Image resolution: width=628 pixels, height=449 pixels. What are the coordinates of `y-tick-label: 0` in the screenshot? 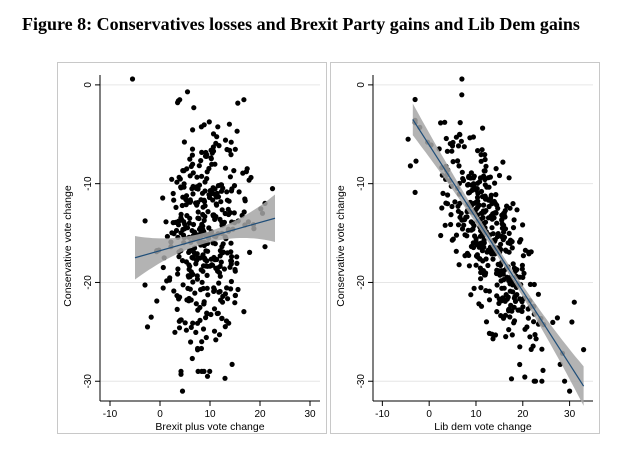 It's located at (361, 85).